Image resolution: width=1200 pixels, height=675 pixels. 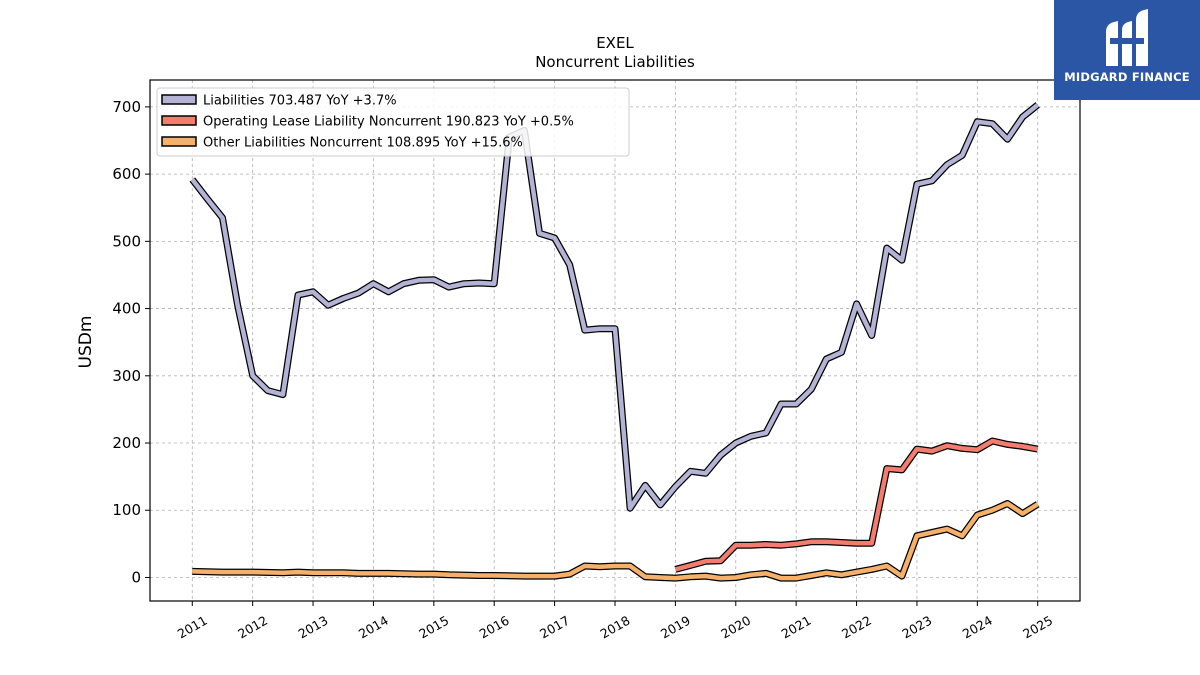 I want to click on x-tick-label: 2023, so click(x=916, y=627).